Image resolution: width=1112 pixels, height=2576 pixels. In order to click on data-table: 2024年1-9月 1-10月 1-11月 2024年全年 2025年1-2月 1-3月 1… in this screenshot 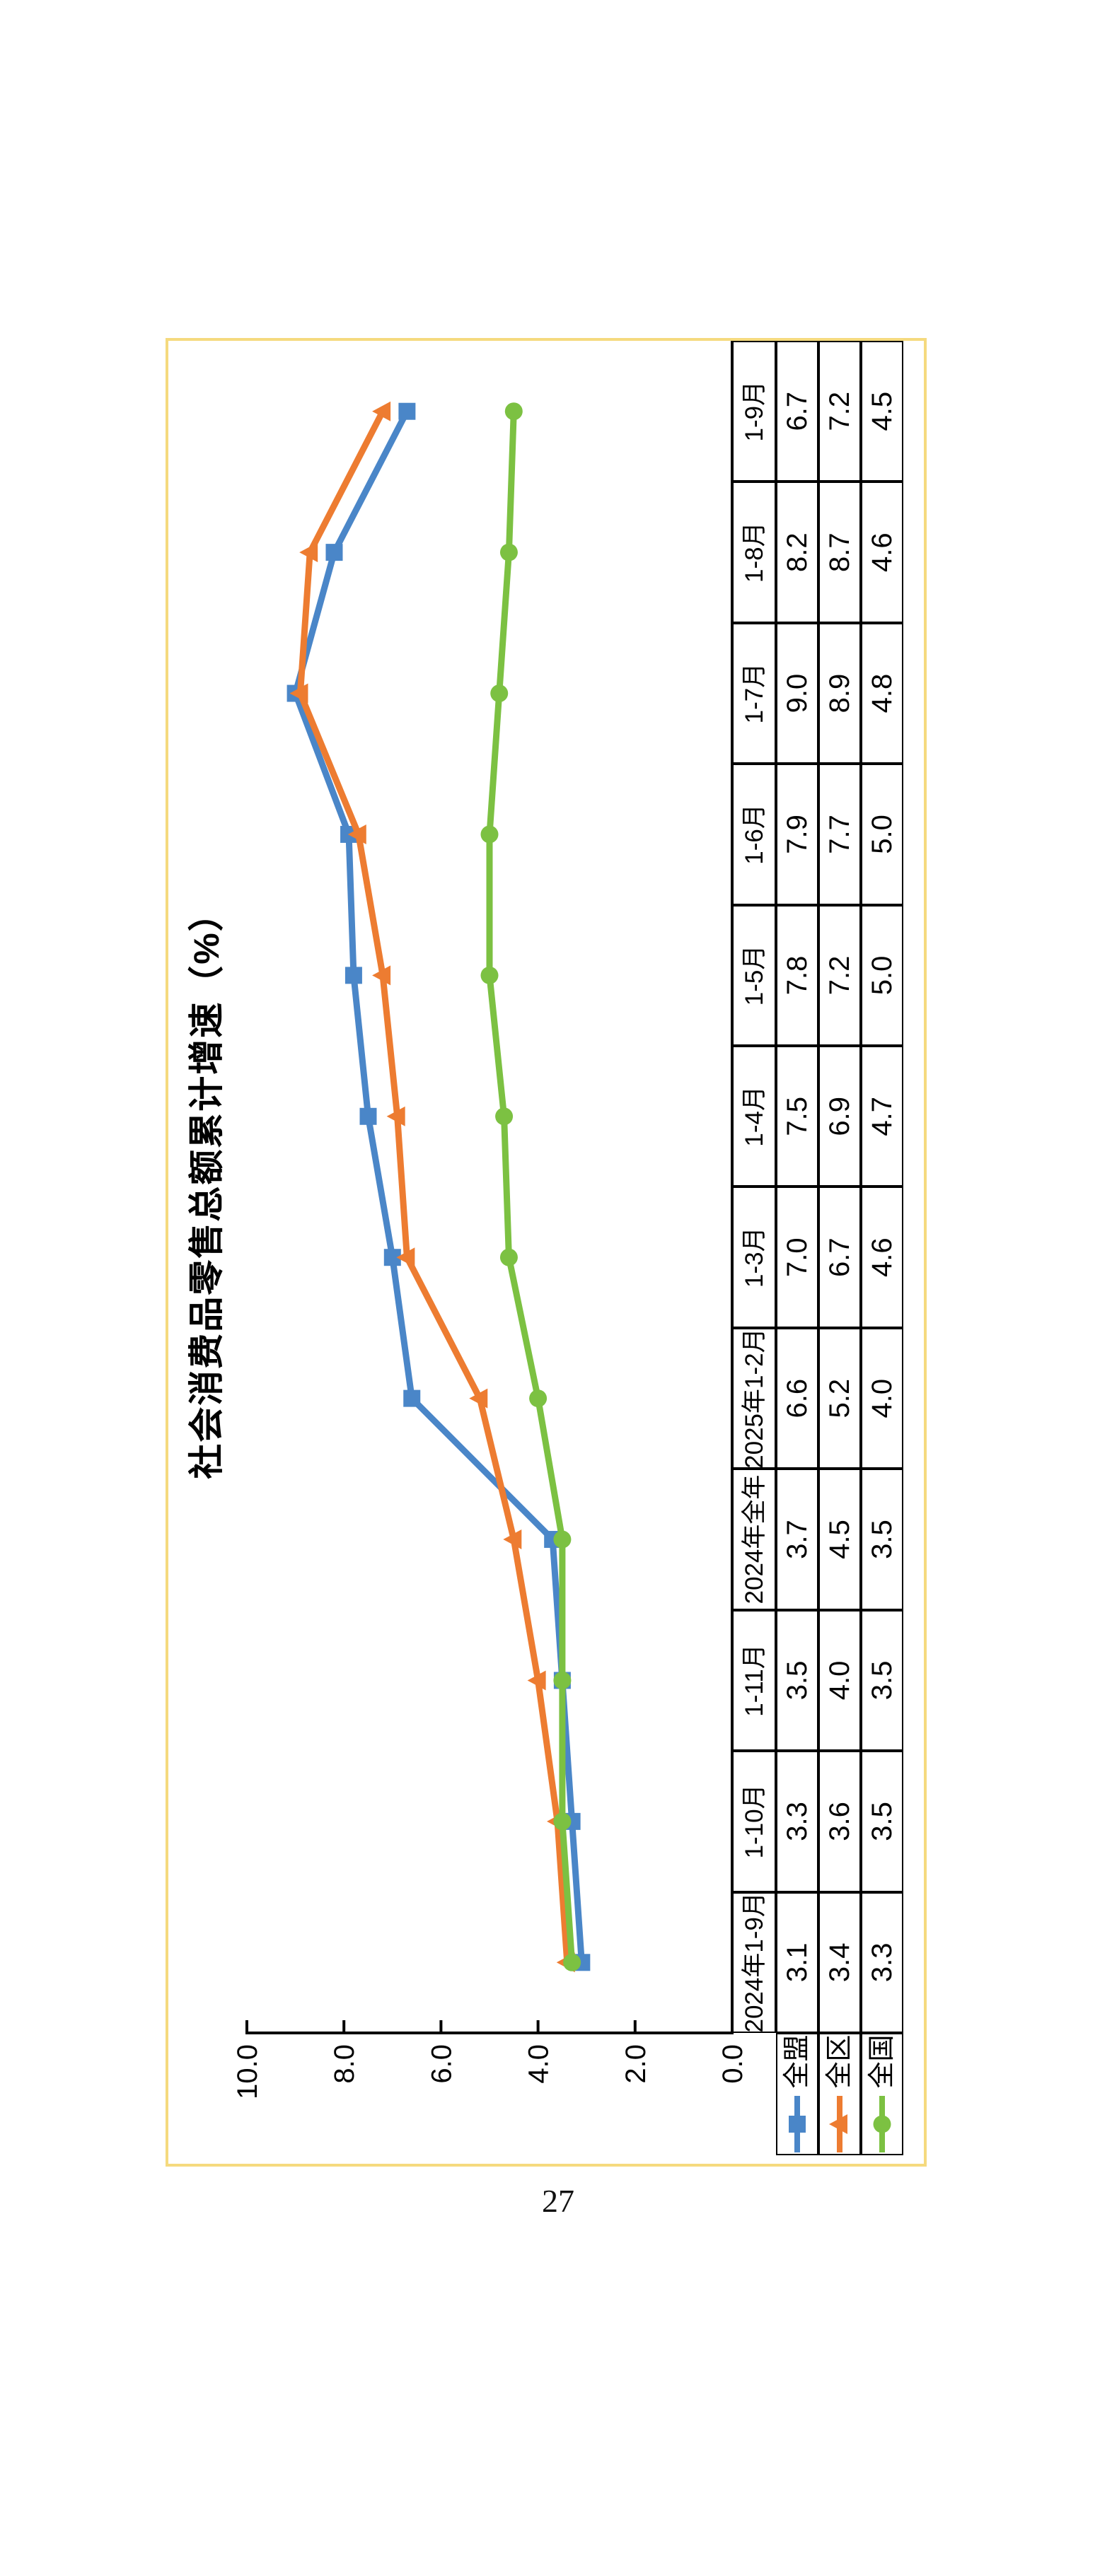, I will do `click(818, 1248)`.